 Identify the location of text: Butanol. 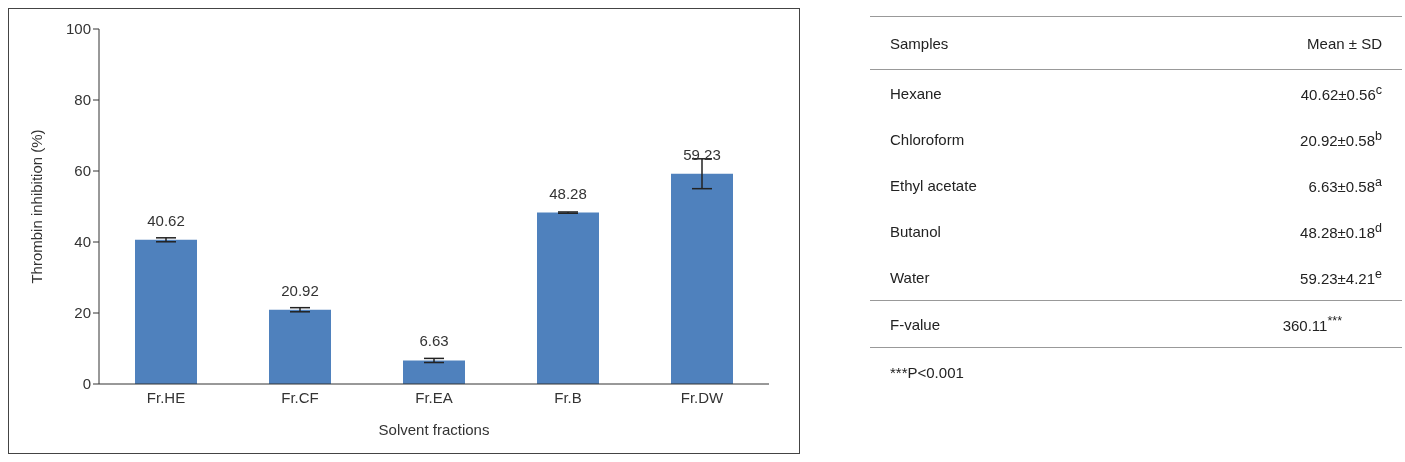
(915, 231).